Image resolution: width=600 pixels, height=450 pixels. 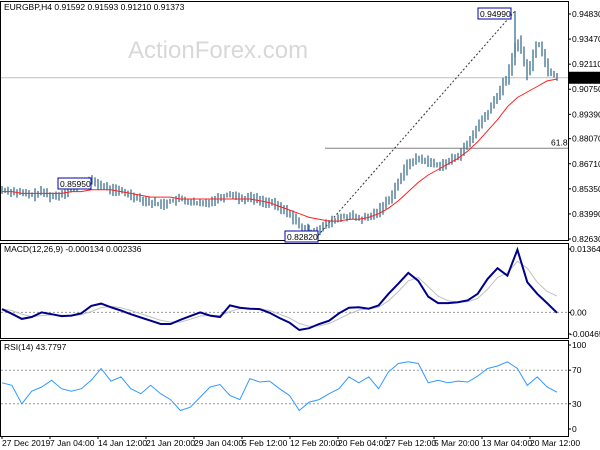 What do you see at coordinates (315, 443) in the screenshot?
I see `time-tick-label: 12 Feb 20:00` at bounding box center [315, 443].